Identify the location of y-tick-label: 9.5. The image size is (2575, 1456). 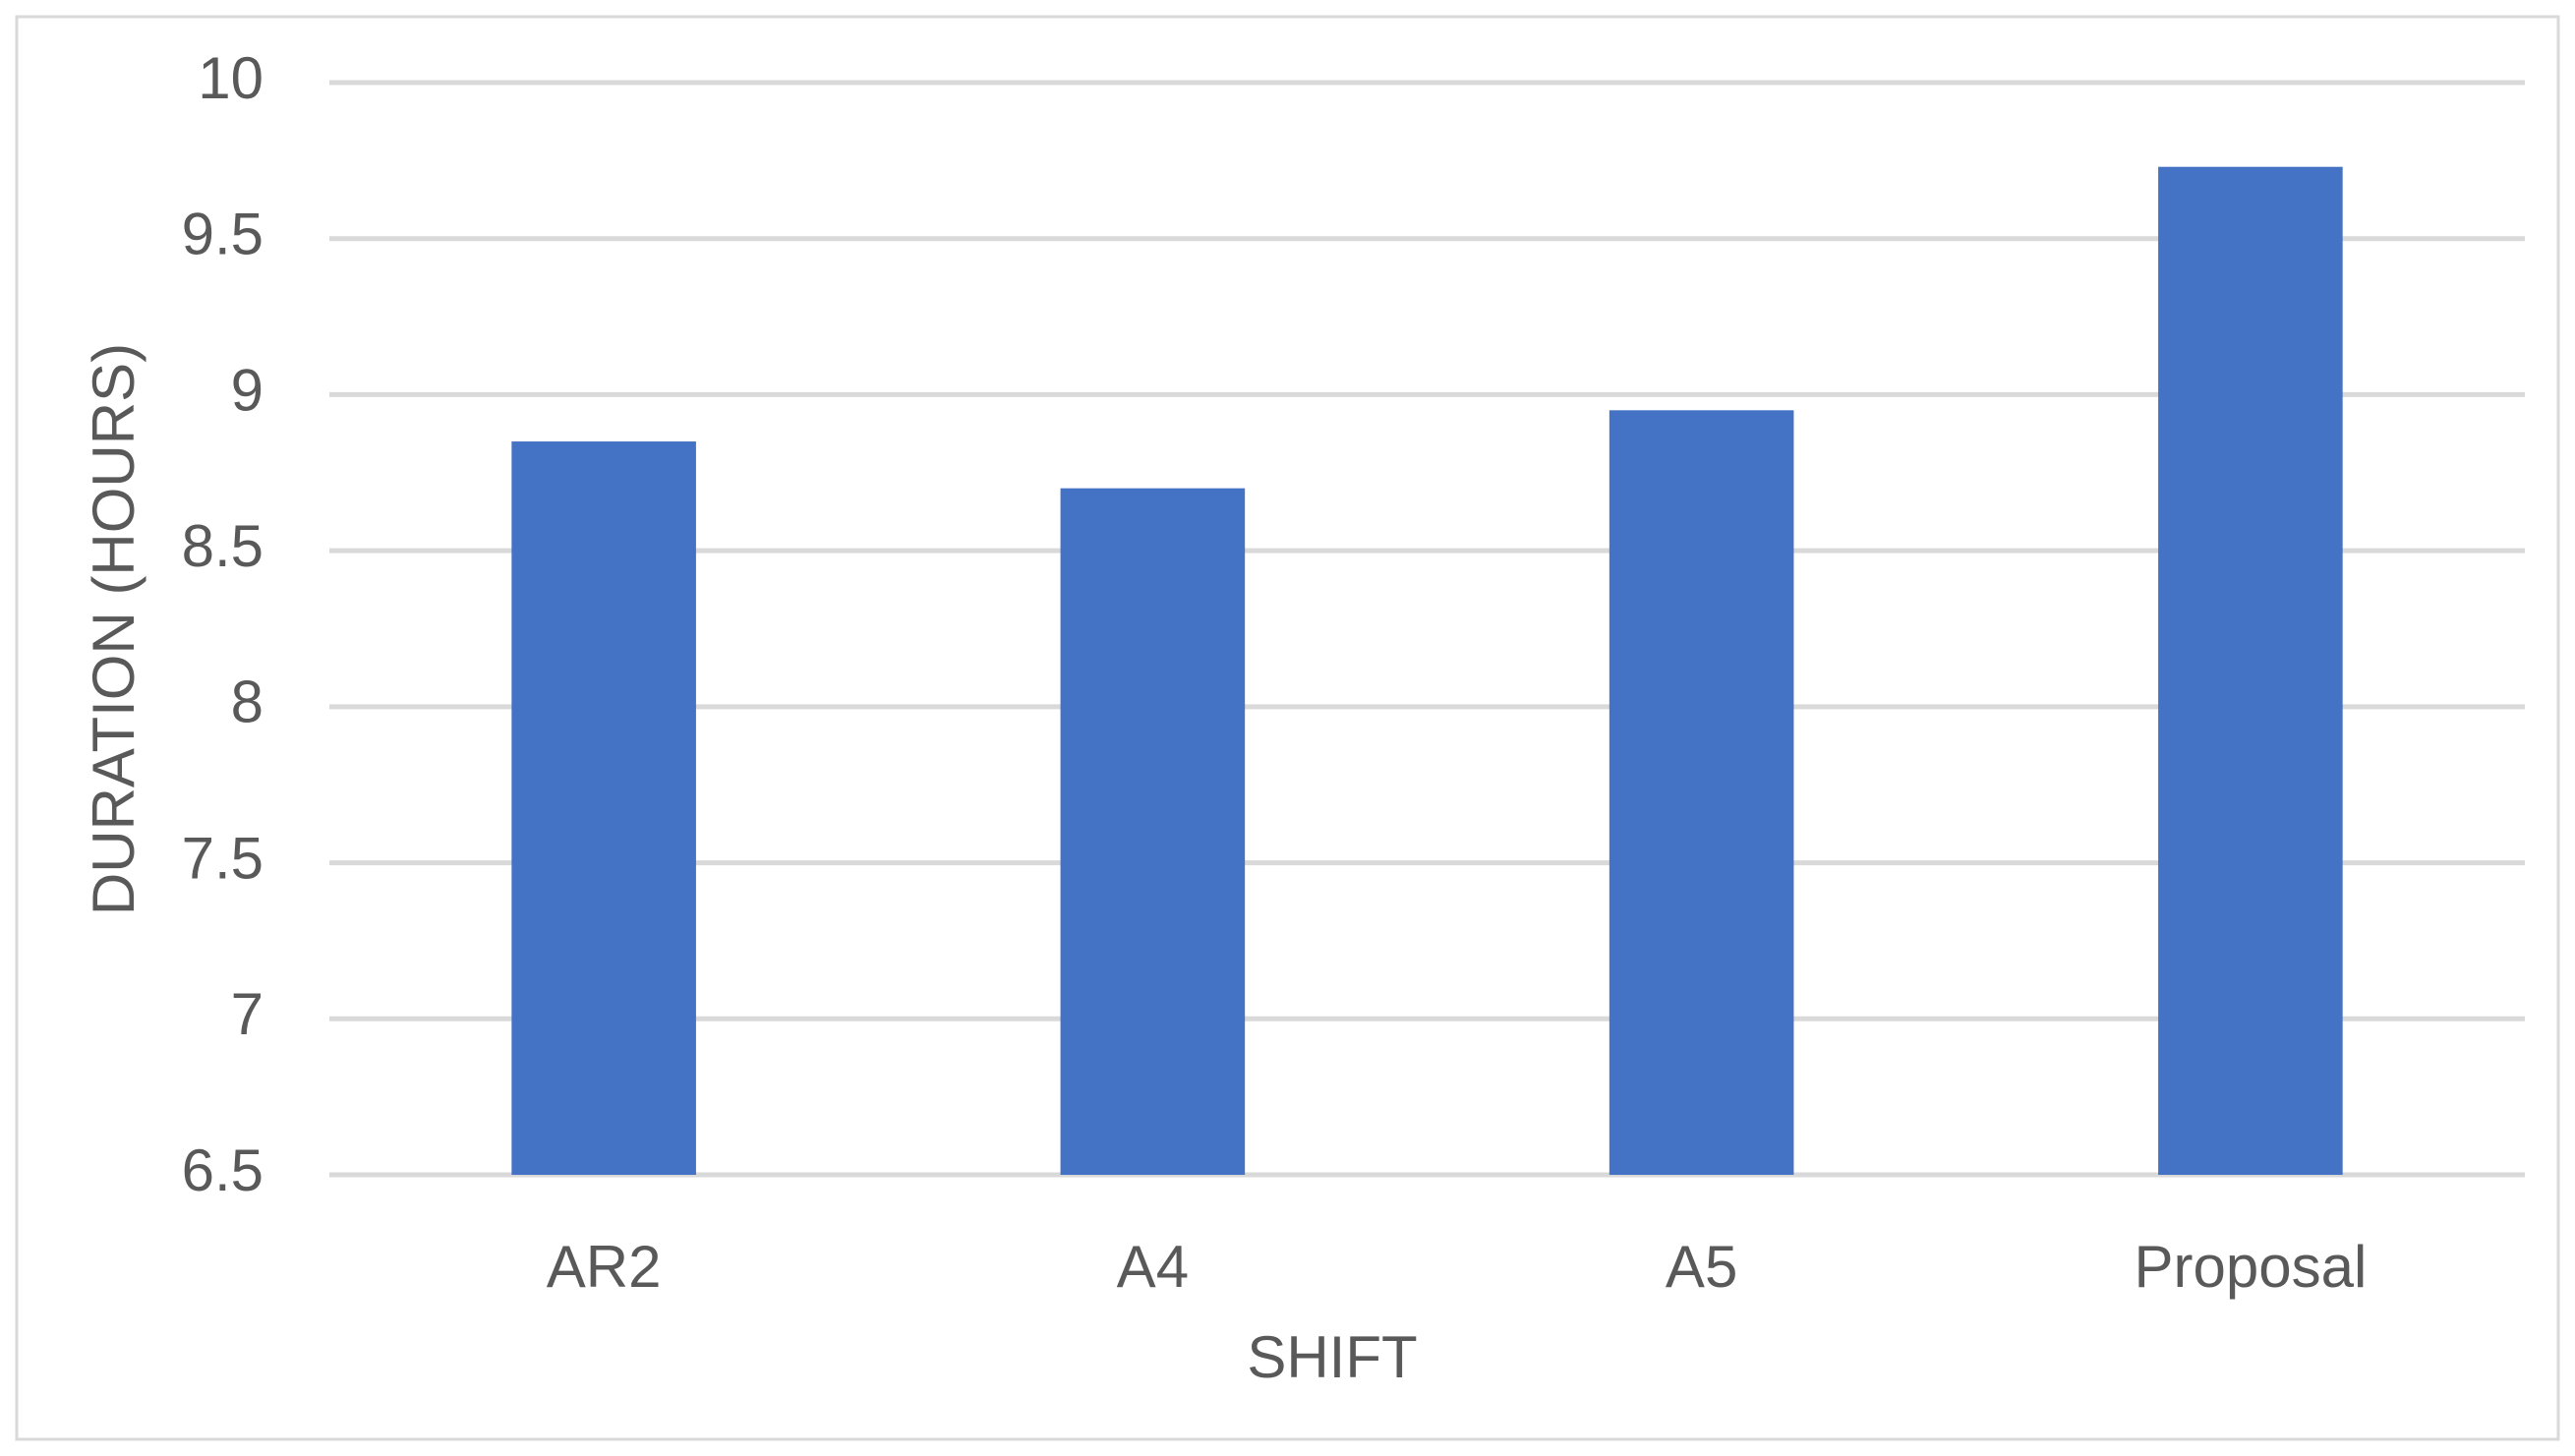
(223, 234).